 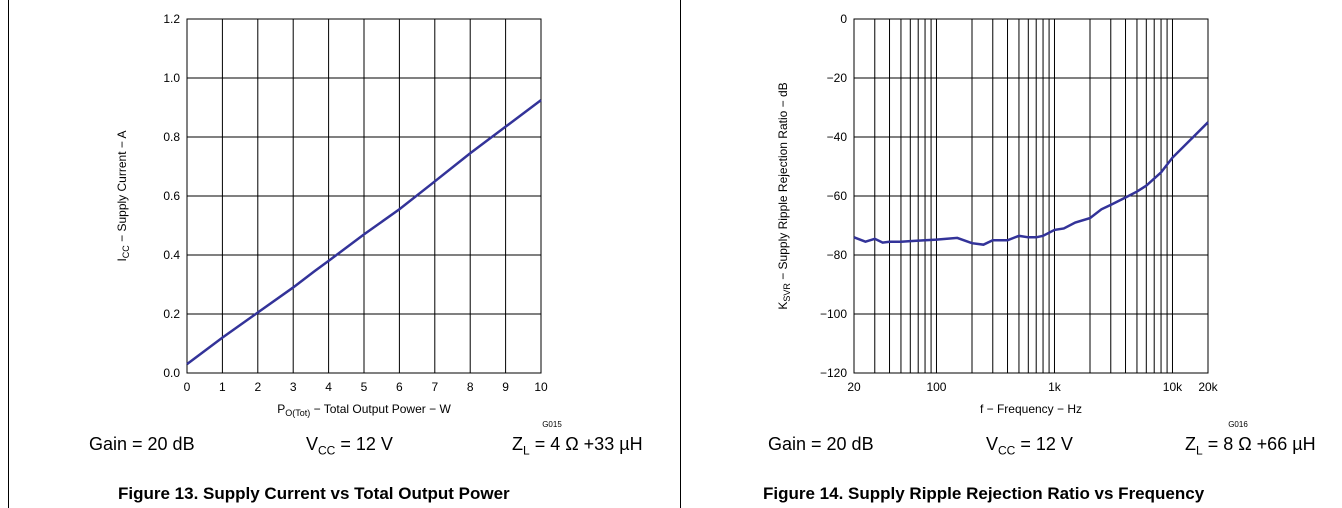 I want to click on x-axis-label: f − Frequency − Hz, so click(x=1031, y=409).